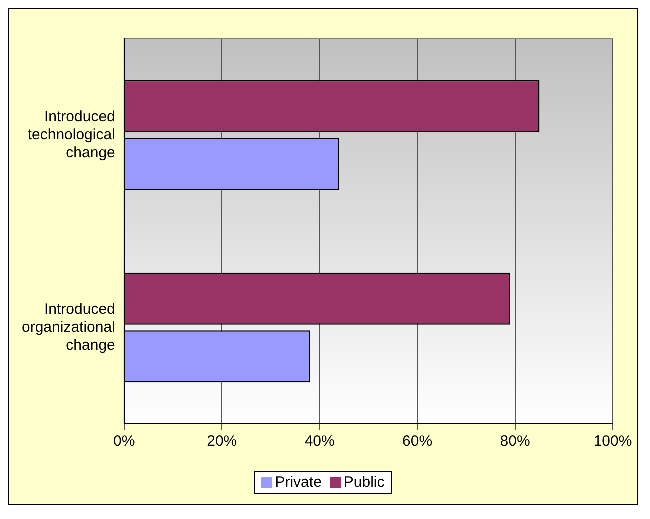 The height and width of the screenshot is (519, 650). Describe the element at coordinates (417, 441) in the screenshot. I see `x-tick-label: 60%` at that location.